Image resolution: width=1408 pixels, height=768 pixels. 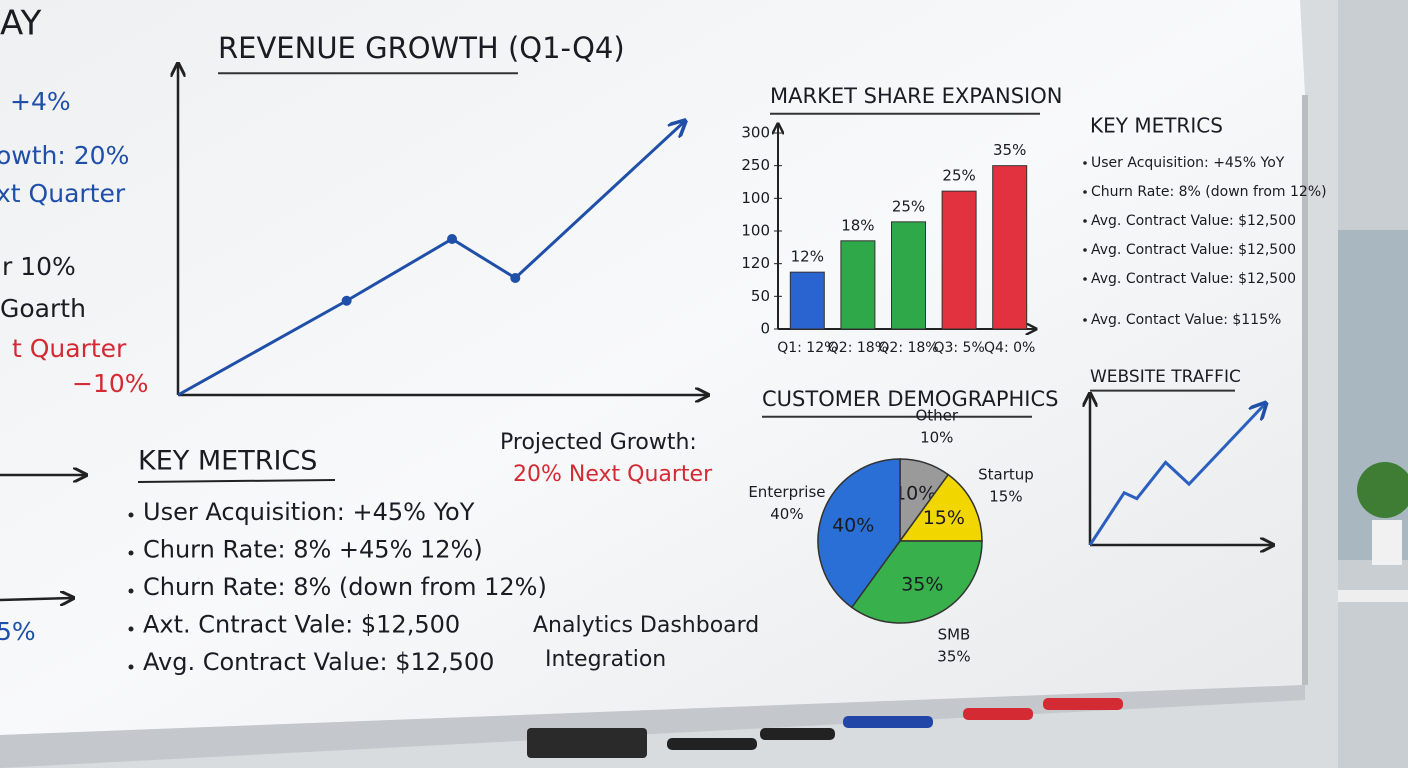 I want to click on note: AY, so click(x=21, y=24).